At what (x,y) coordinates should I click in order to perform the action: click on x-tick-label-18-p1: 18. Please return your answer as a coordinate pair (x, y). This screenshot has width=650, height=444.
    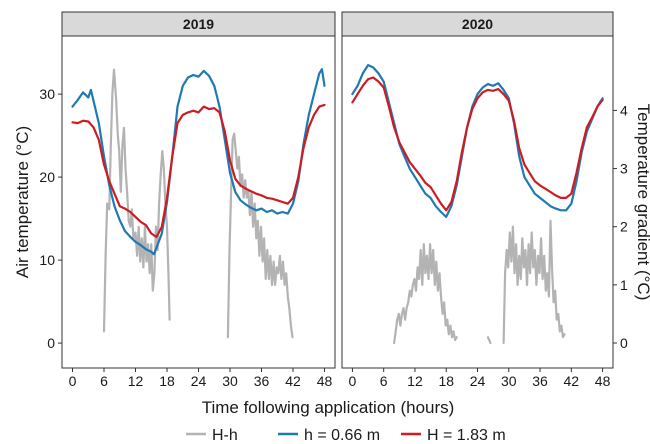
    Looking at the image, I should click on (167, 381).